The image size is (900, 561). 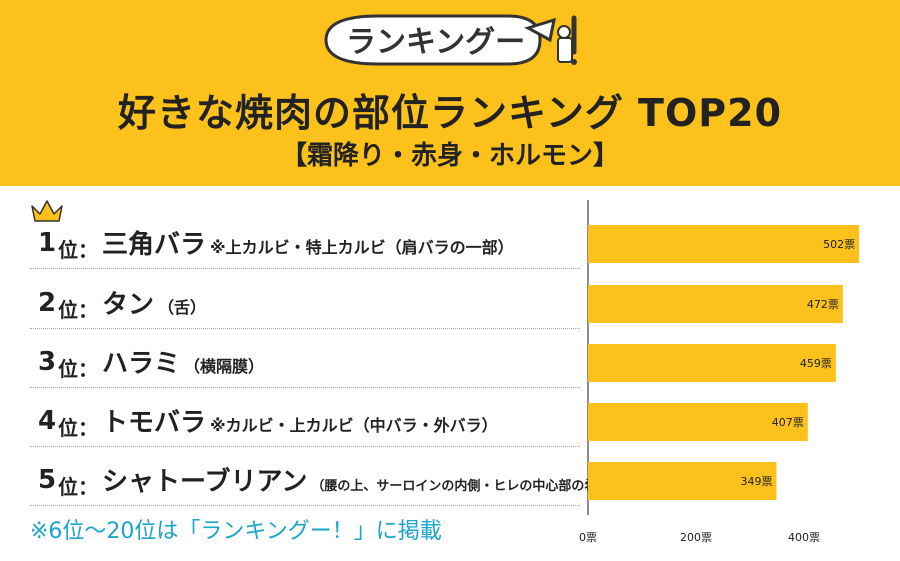 What do you see at coordinates (696, 537) in the screenshot?
I see `x-tick-label: 200票` at bounding box center [696, 537].